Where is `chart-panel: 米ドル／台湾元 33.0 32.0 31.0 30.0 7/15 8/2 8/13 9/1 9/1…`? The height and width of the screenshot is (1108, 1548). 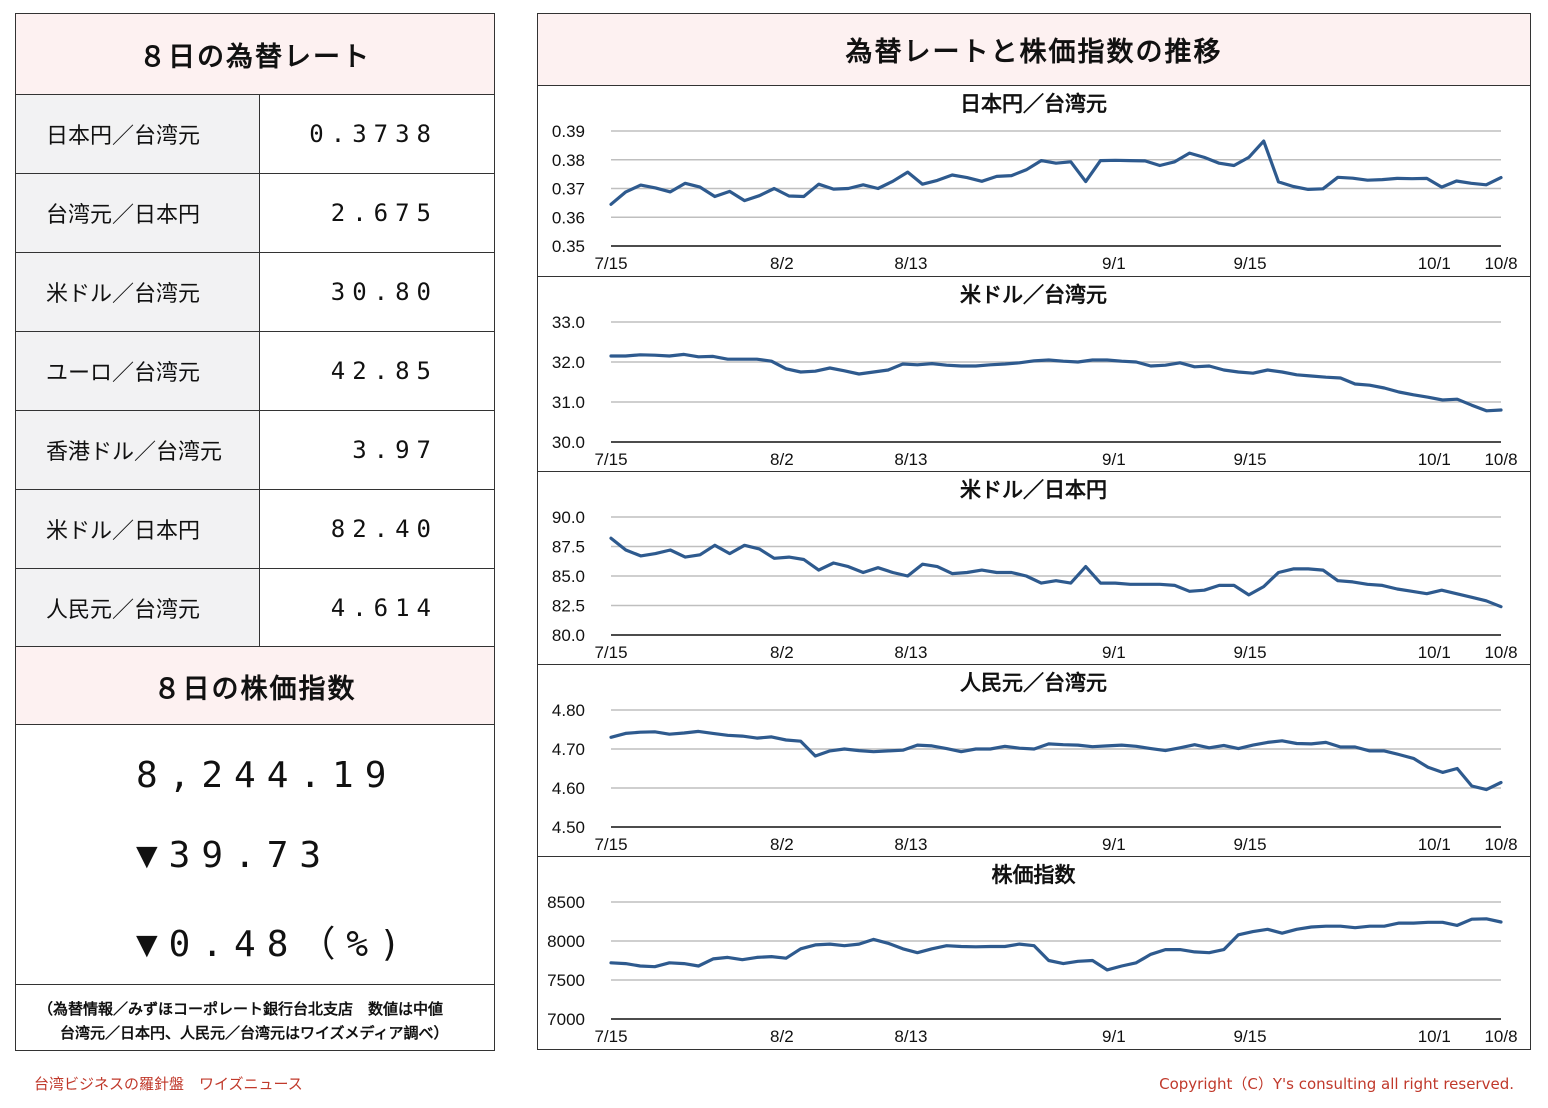
chart-panel: 米ドル／台湾元 33.0 32.0 31.0 30.0 7/15 8/2 8/13 9/1 9/1… is located at coordinates (1034, 373).